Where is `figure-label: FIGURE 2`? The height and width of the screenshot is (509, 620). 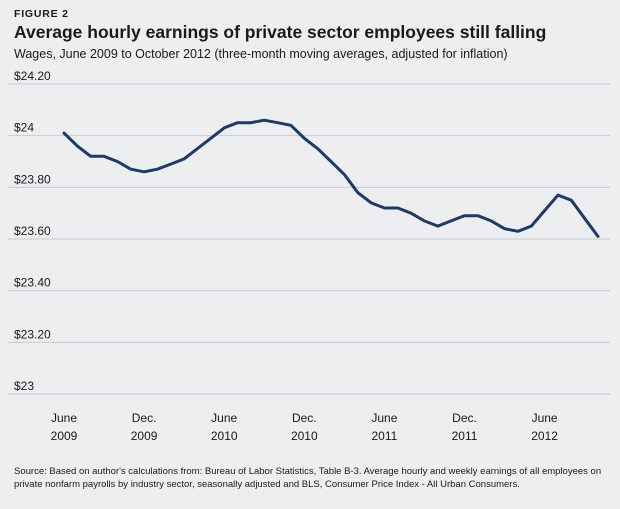 figure-label: FIGURE 2 is located at coordinates (41, 14).